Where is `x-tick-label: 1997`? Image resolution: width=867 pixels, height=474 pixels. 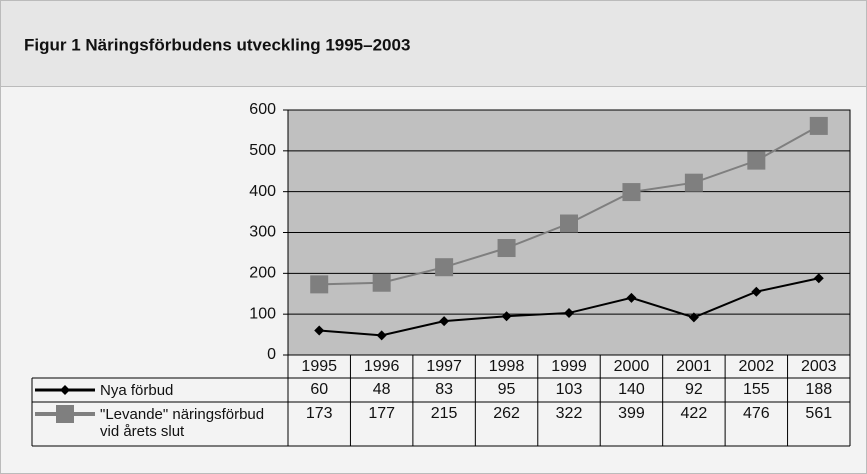
x-tick-label: 1997 is located at coordinates (444, 366).